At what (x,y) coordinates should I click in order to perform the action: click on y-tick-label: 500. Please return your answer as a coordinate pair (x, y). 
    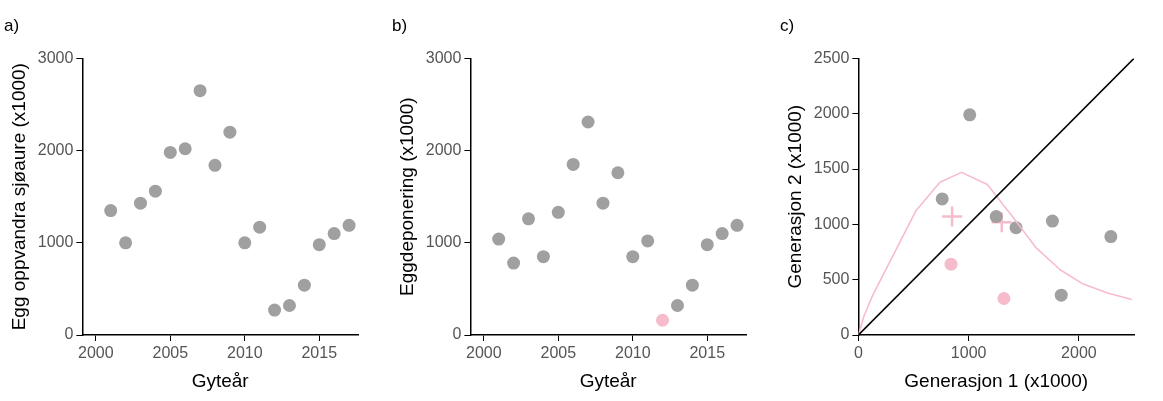
    Looking at the image, I should click on (836, 279).